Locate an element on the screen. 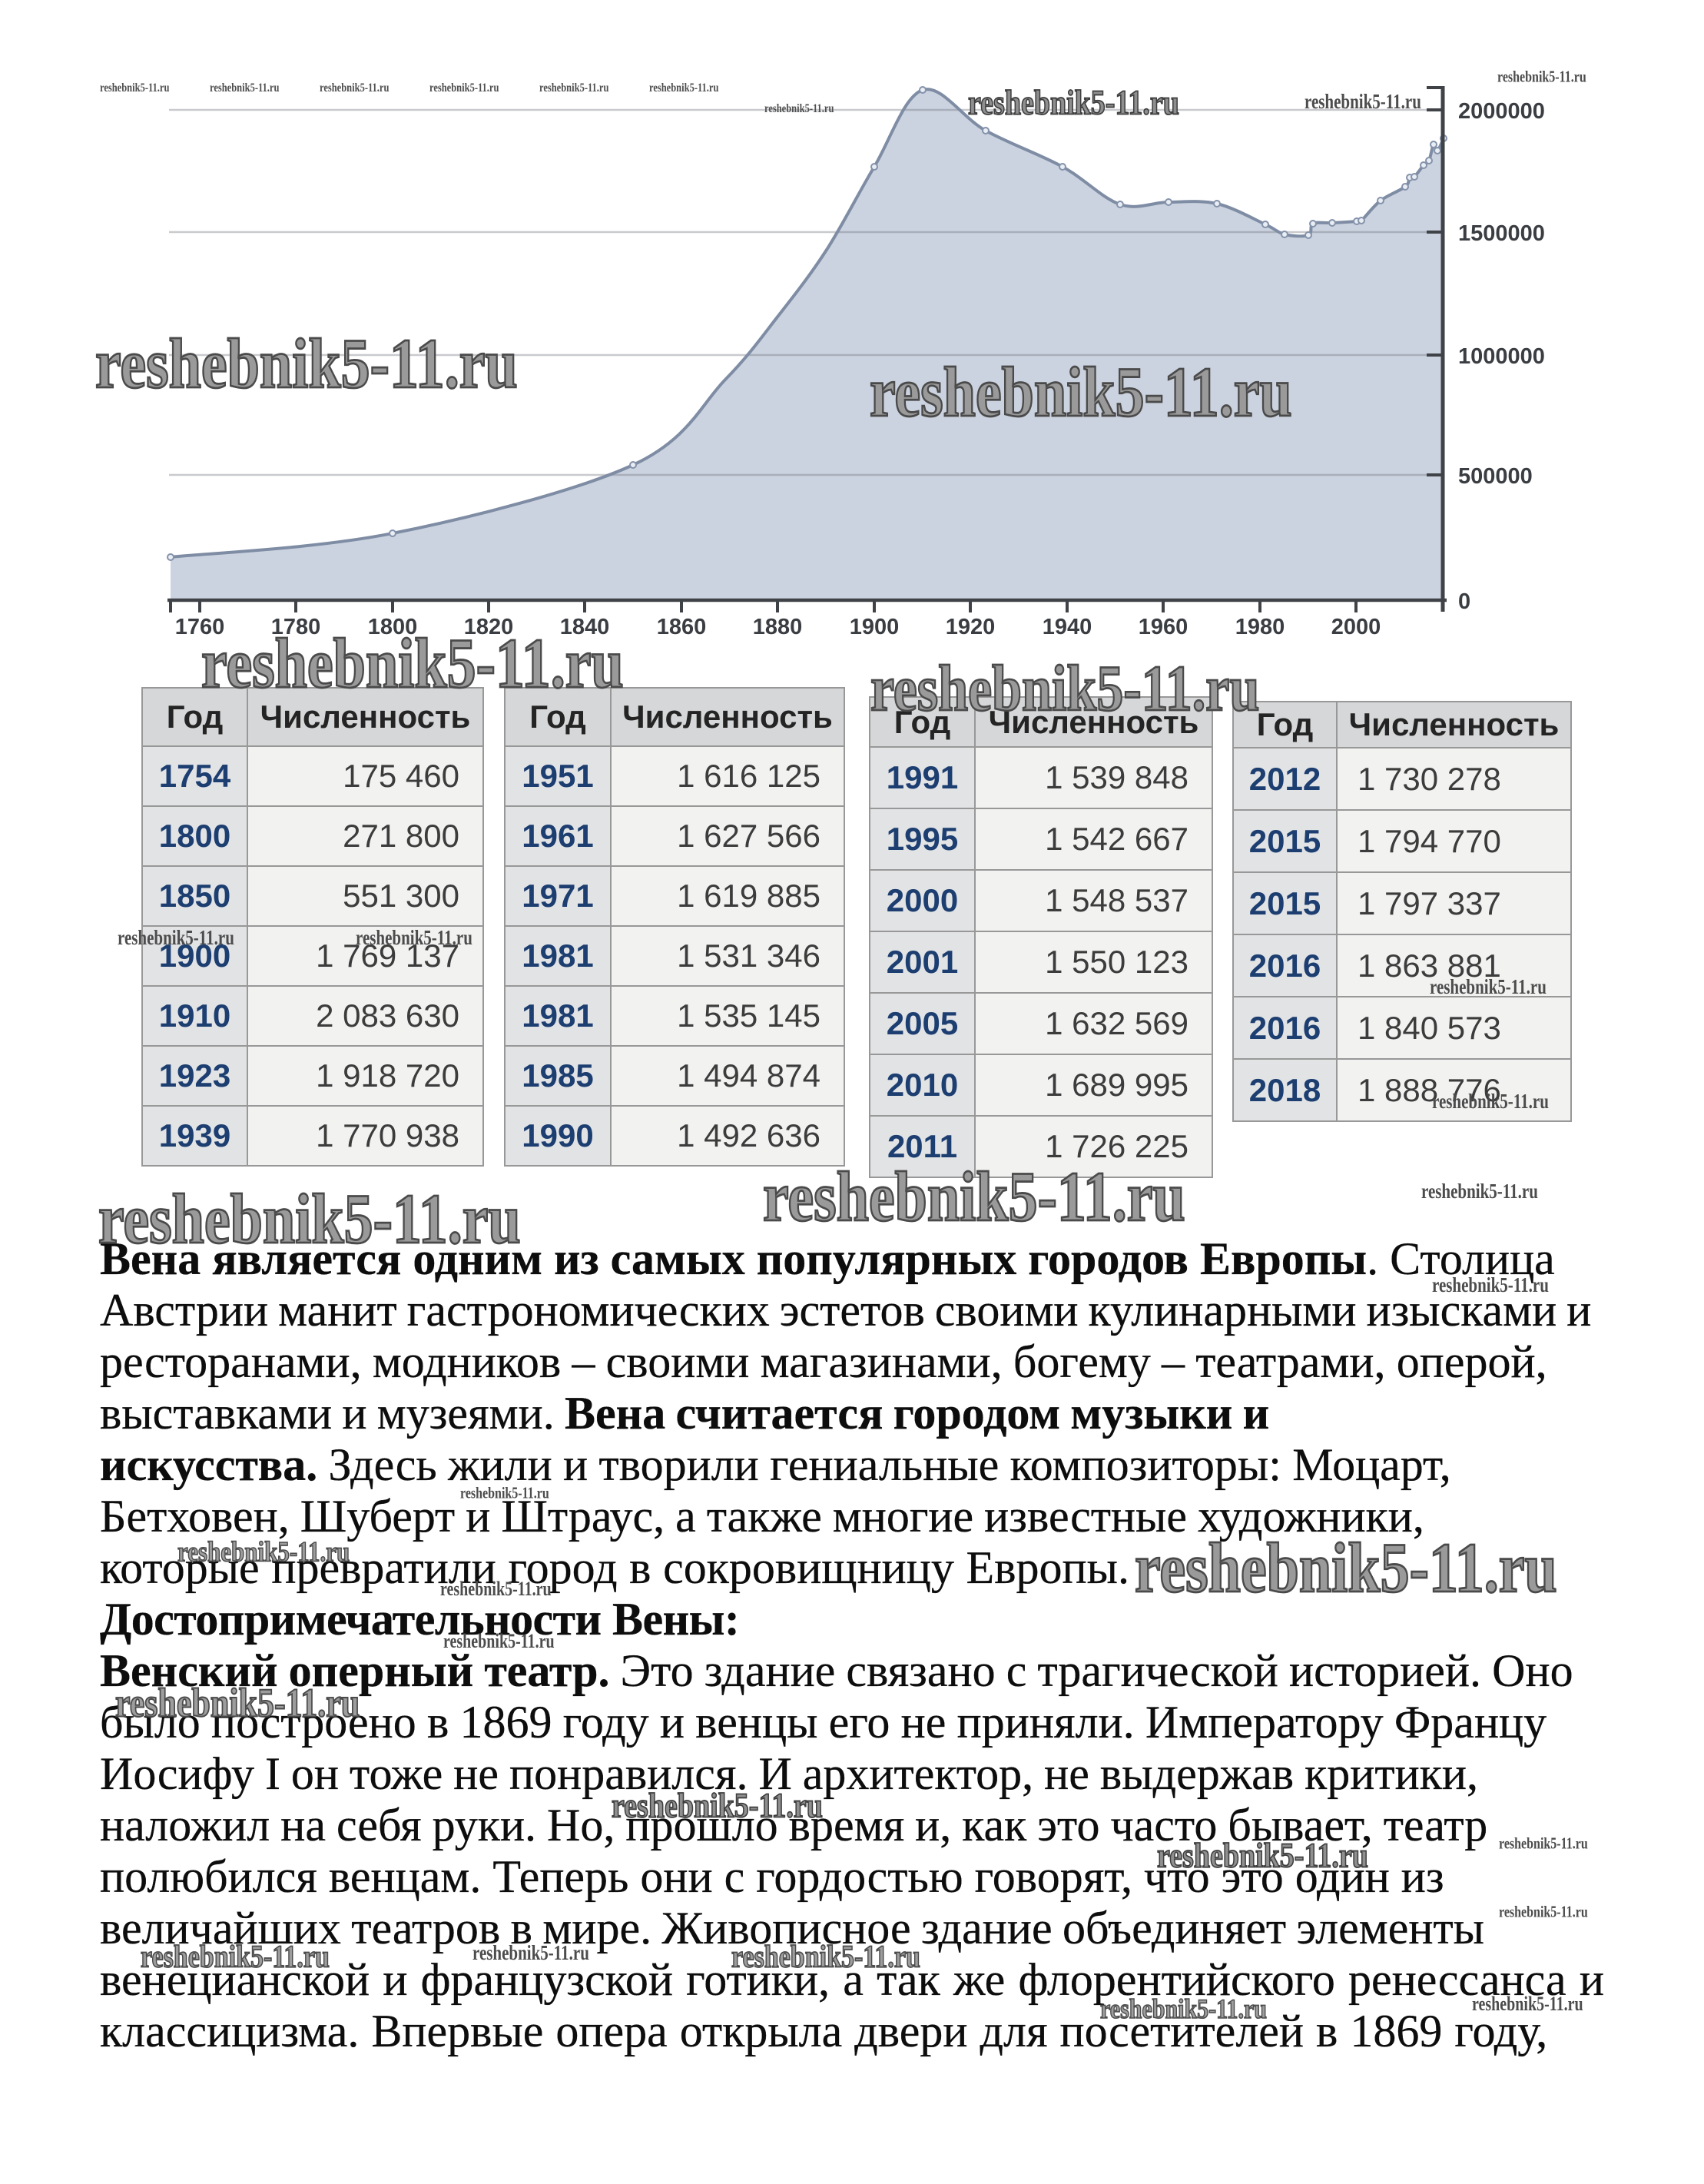  svg-text: 1920 is located at coordinates (971, 627).